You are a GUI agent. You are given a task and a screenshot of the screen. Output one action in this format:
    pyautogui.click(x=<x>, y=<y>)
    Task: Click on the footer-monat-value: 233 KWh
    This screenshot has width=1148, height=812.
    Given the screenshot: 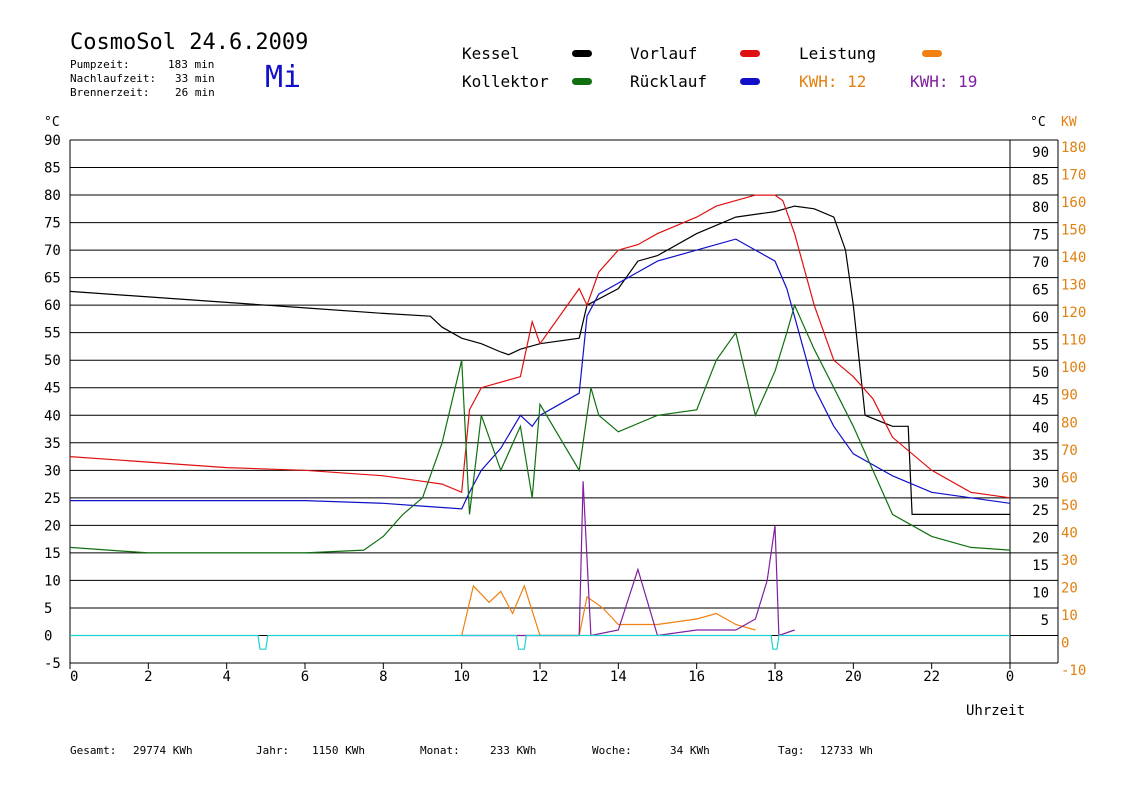 What is the action you would take?
    pyautogui.click(x=513, y=750)
    